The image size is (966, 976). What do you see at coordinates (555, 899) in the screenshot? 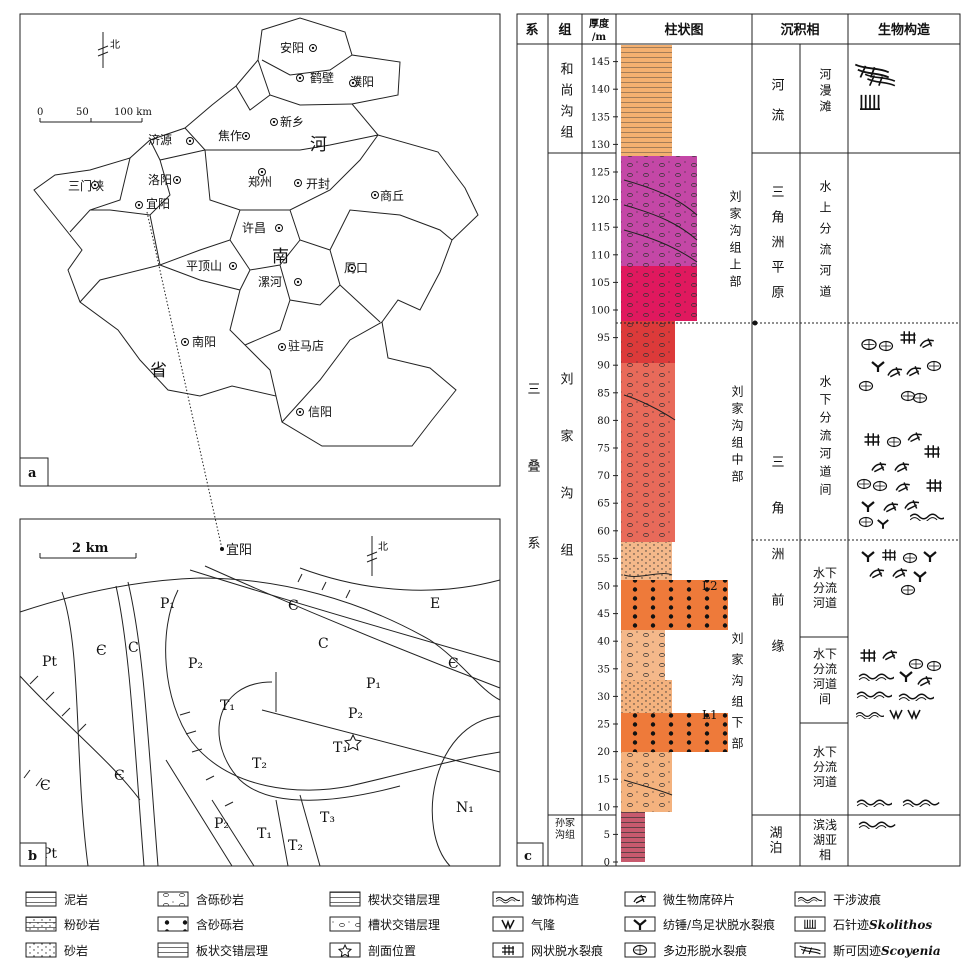
I see `legend-label: 皱饰构造` at bounding box center [555, 899].